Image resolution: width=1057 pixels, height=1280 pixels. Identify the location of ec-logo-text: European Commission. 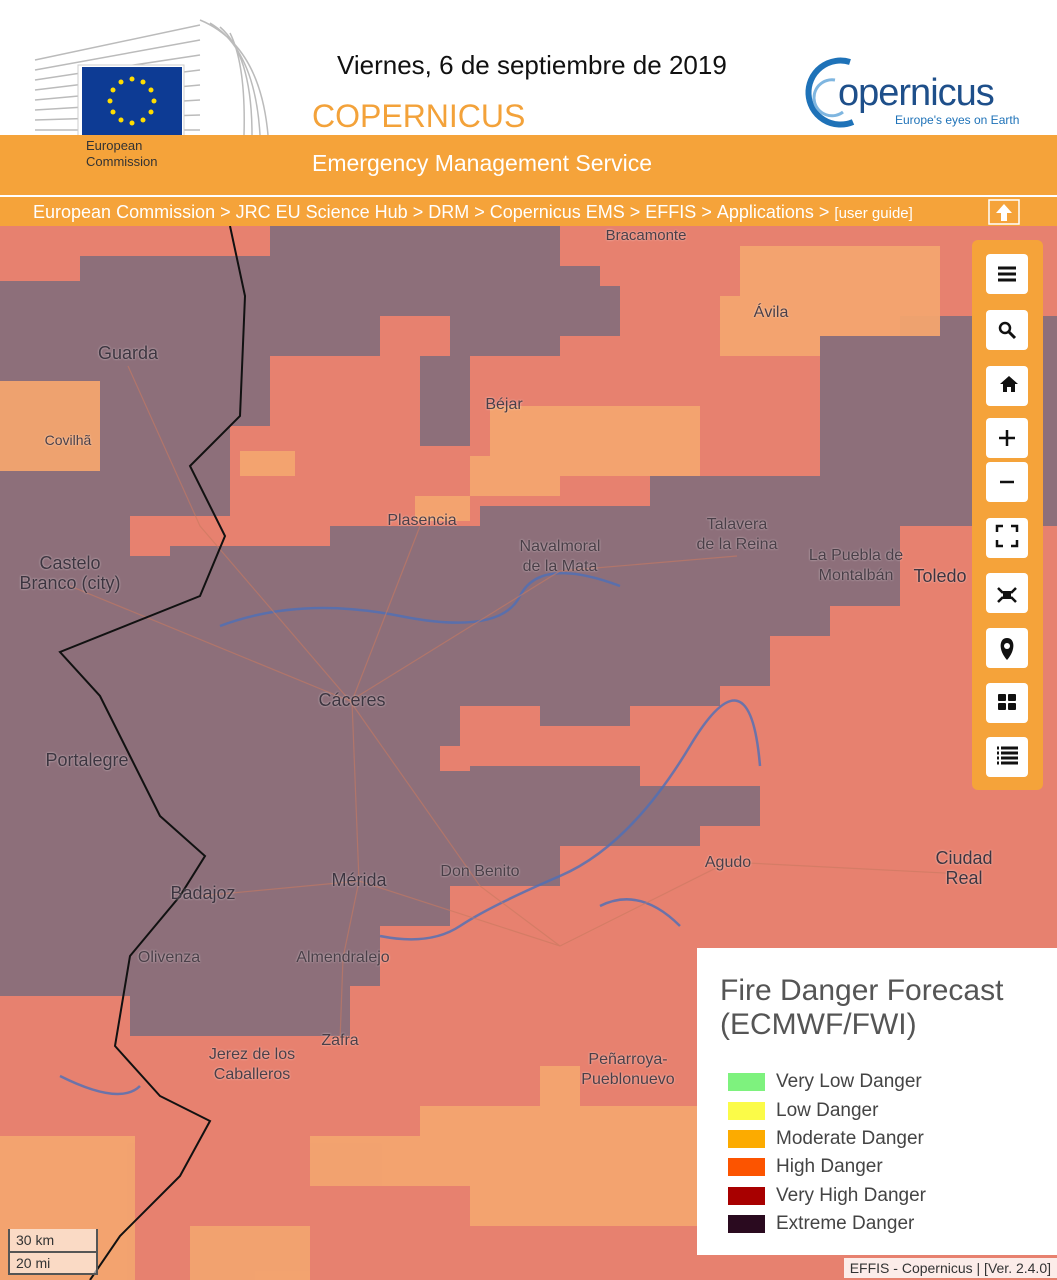
(122, 153).